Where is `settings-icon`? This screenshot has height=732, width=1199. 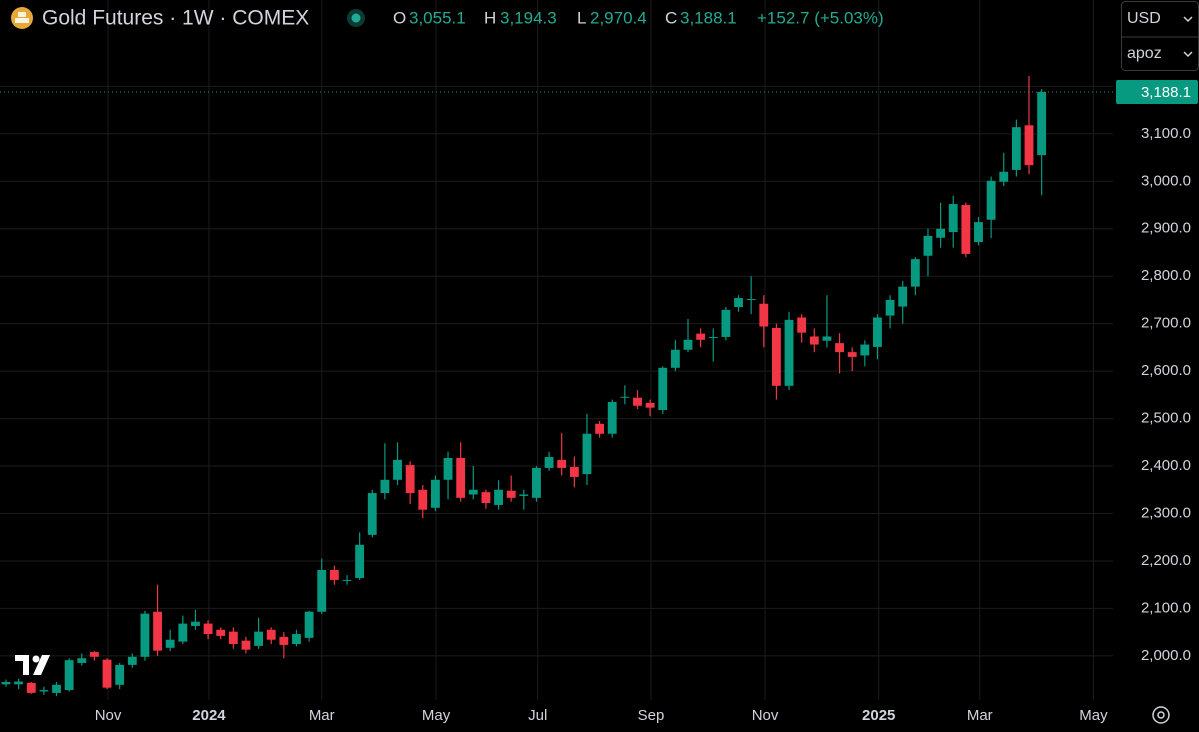 settings-icon is located at coordinates (1161, 715).